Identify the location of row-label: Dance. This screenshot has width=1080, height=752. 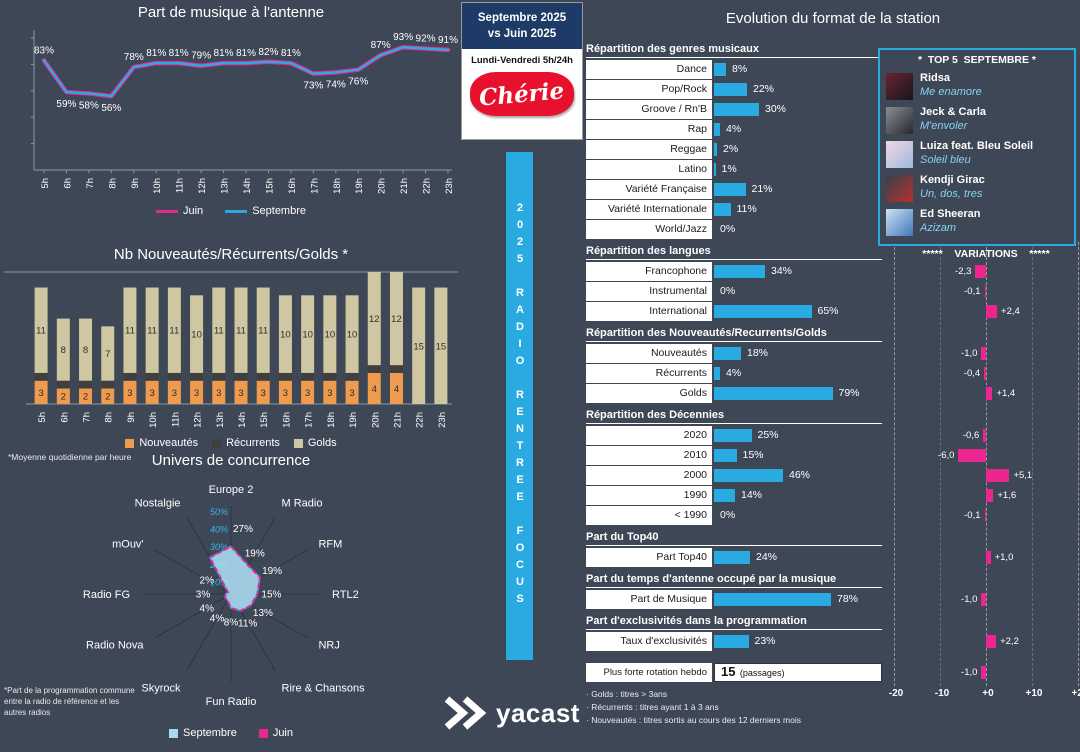
(649, 69).